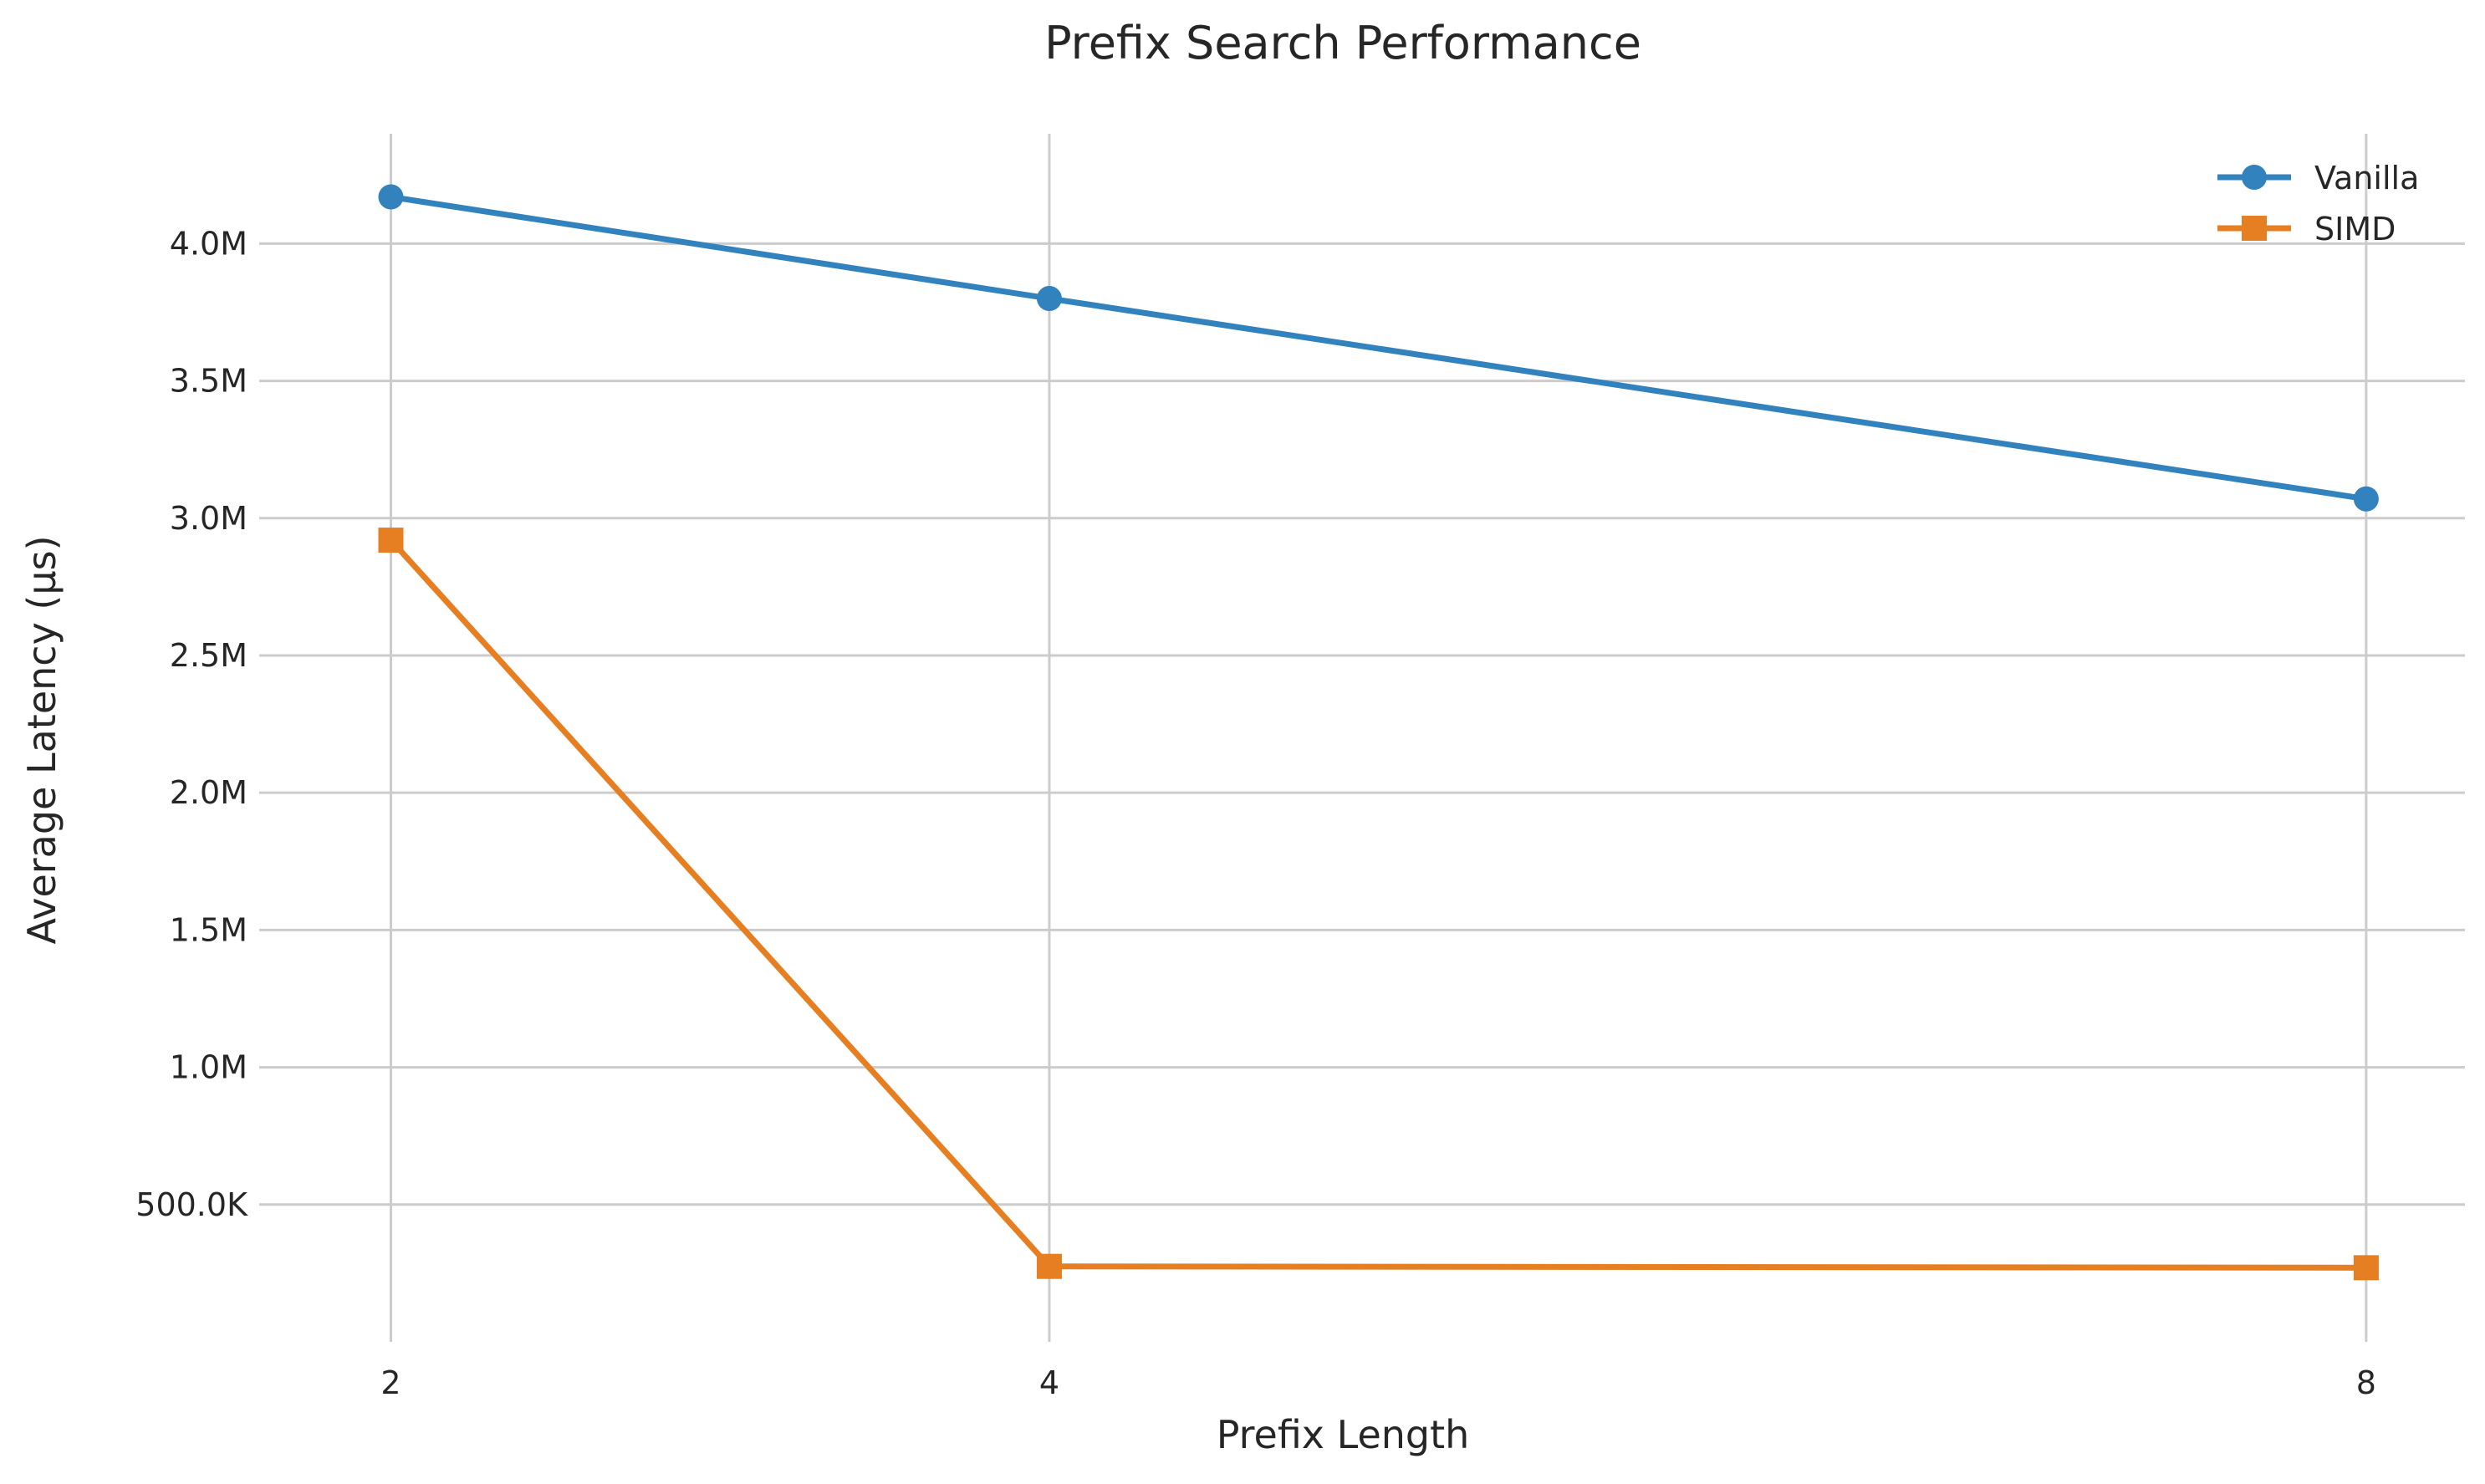 The image size is (2485, 1484). I want to click on y-tick-label: 500.0K, so click(191, 1204).